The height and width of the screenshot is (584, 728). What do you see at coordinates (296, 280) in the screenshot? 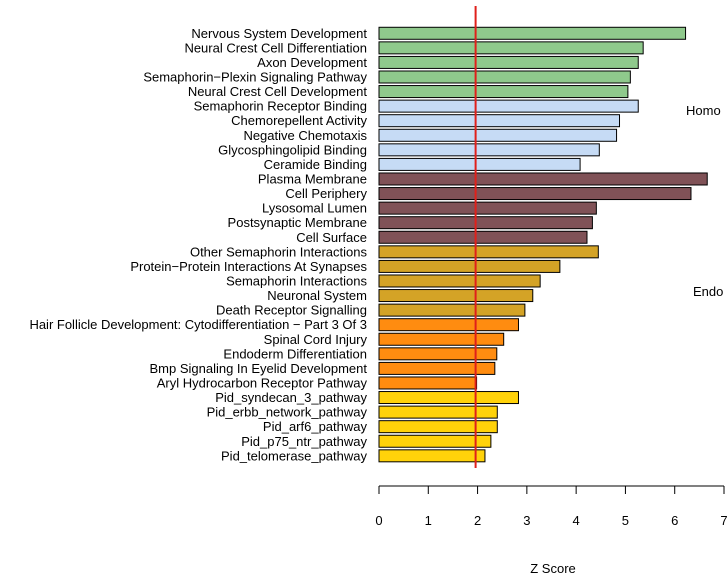
I see `category-label: Semaphorin Interactions` at bounding box center [296, 280].